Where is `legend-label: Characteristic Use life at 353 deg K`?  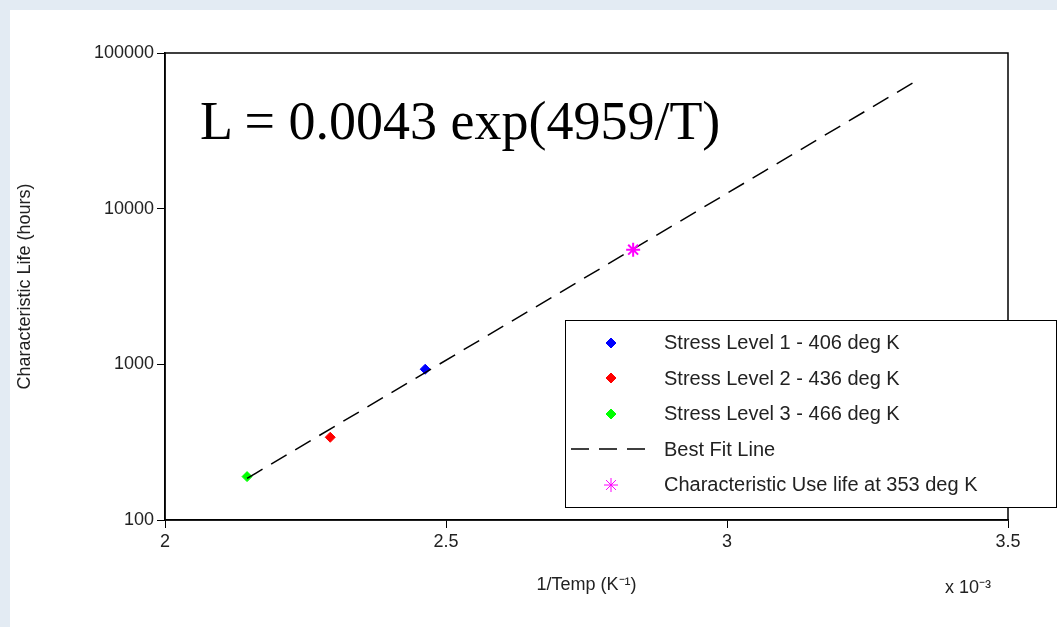
legend-label: Characteristic Use life at 353 deg K is located at coordinates (821, 485).